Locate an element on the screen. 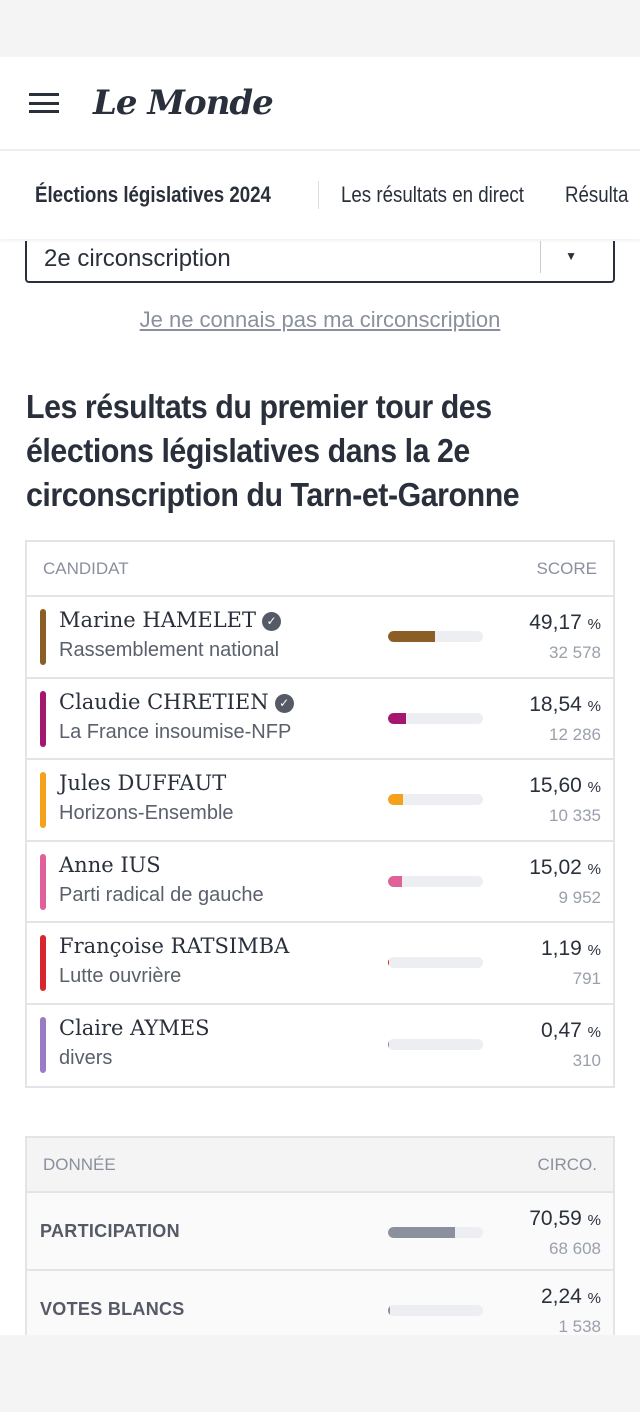  col-circo: CIRCO. is located at coordinates (567, 1164).